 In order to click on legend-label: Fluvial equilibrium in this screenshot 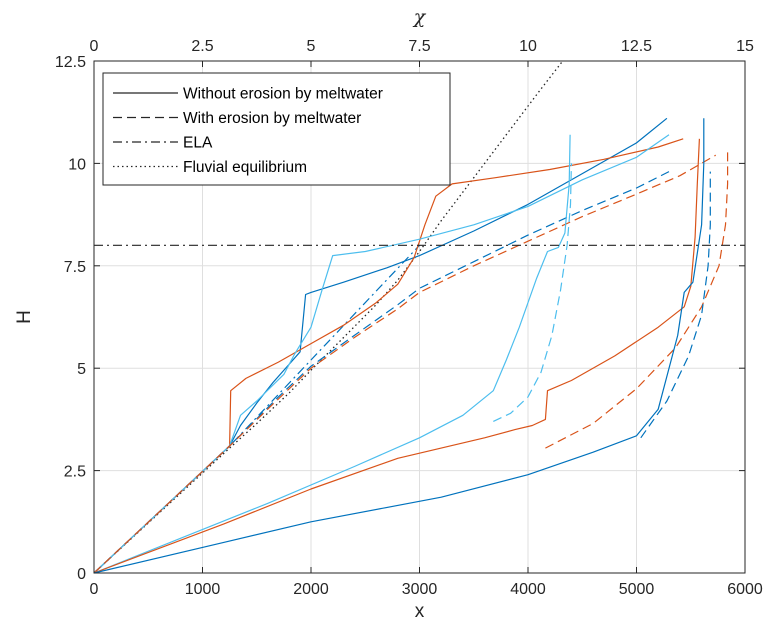, I will do `click(245, 167)`.